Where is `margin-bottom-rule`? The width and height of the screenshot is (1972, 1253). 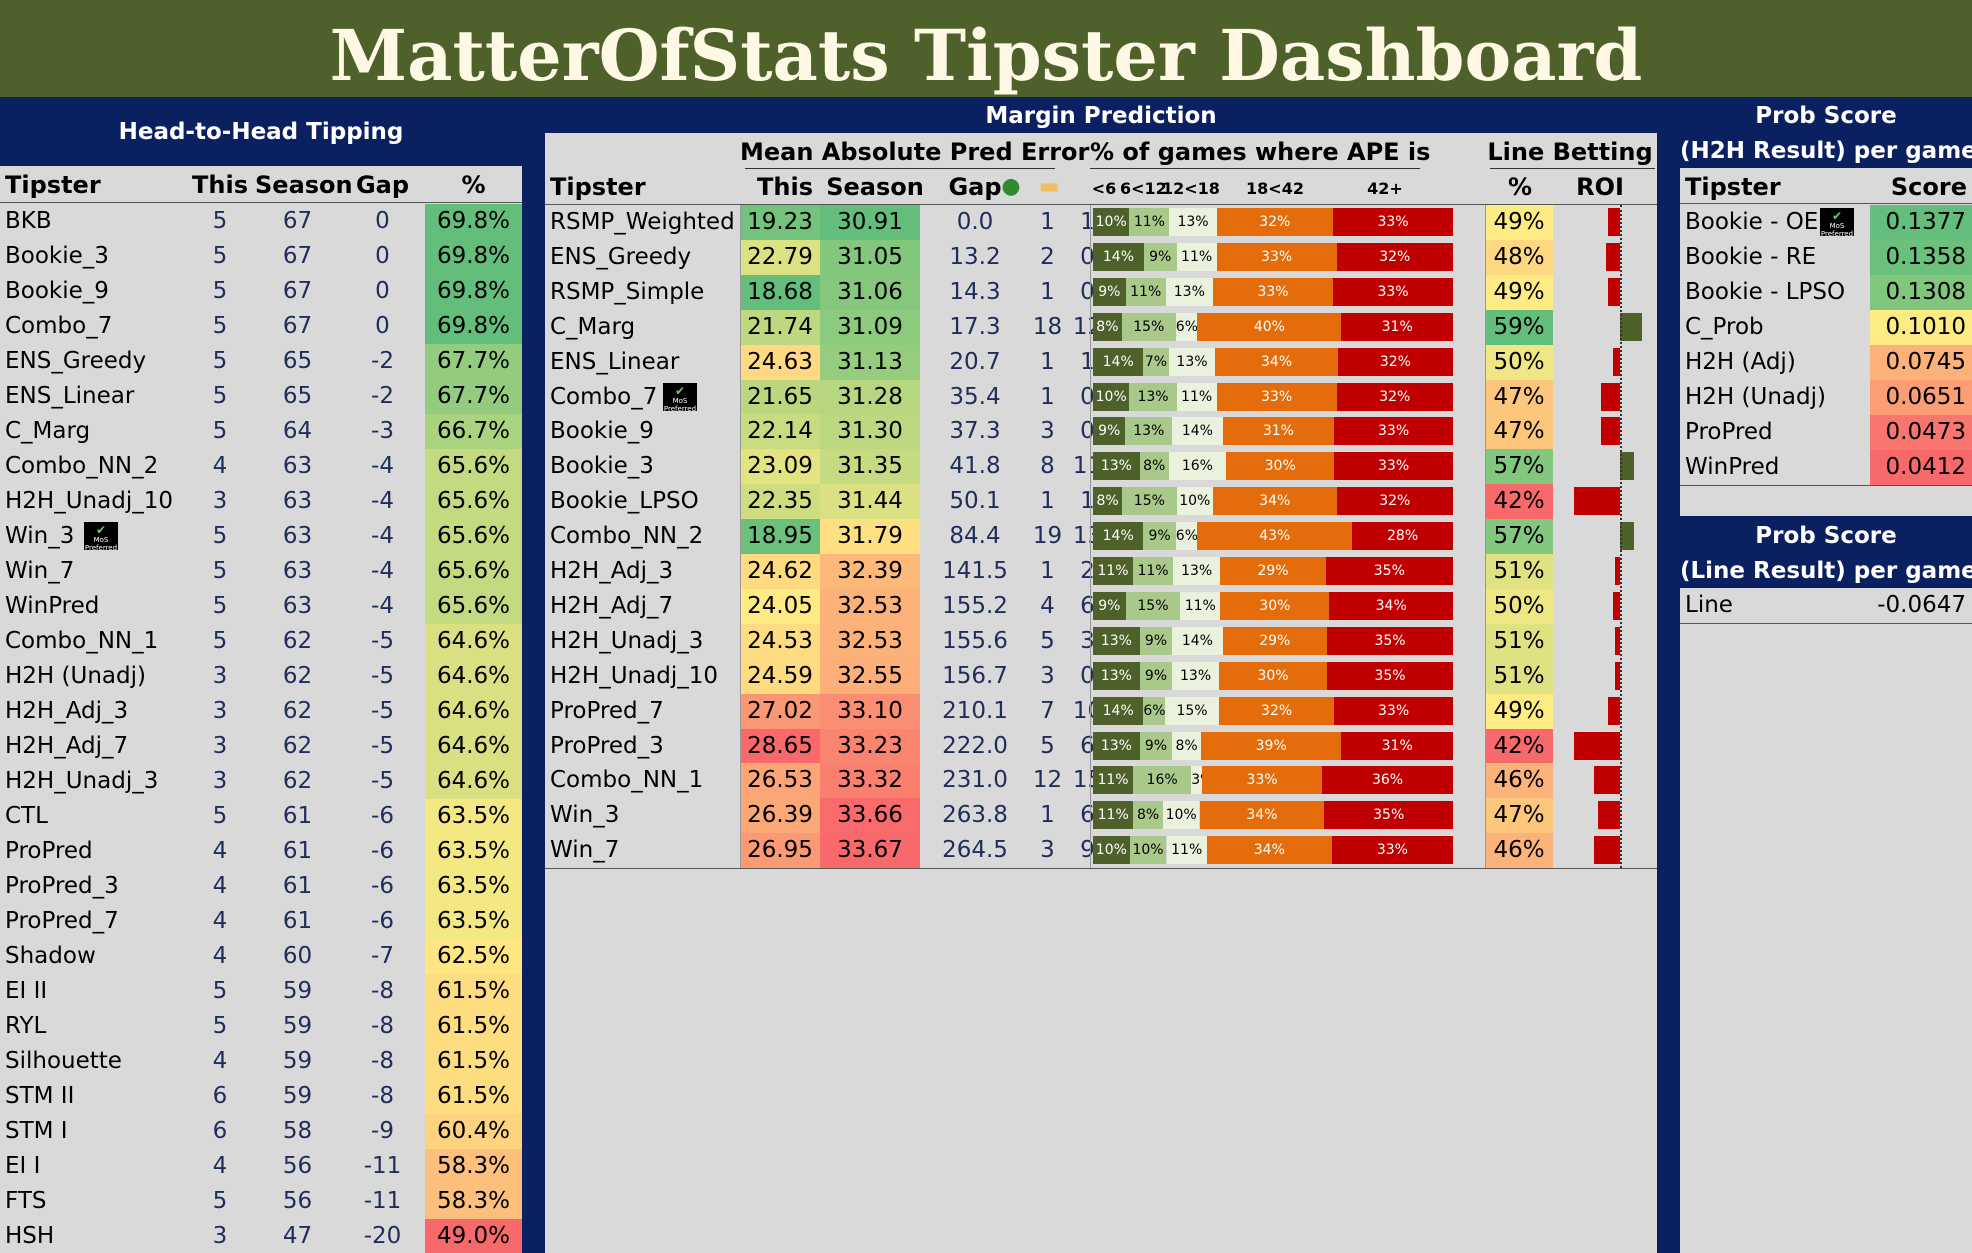 margin-bottom-rule is located at coordinates (1101, 869).